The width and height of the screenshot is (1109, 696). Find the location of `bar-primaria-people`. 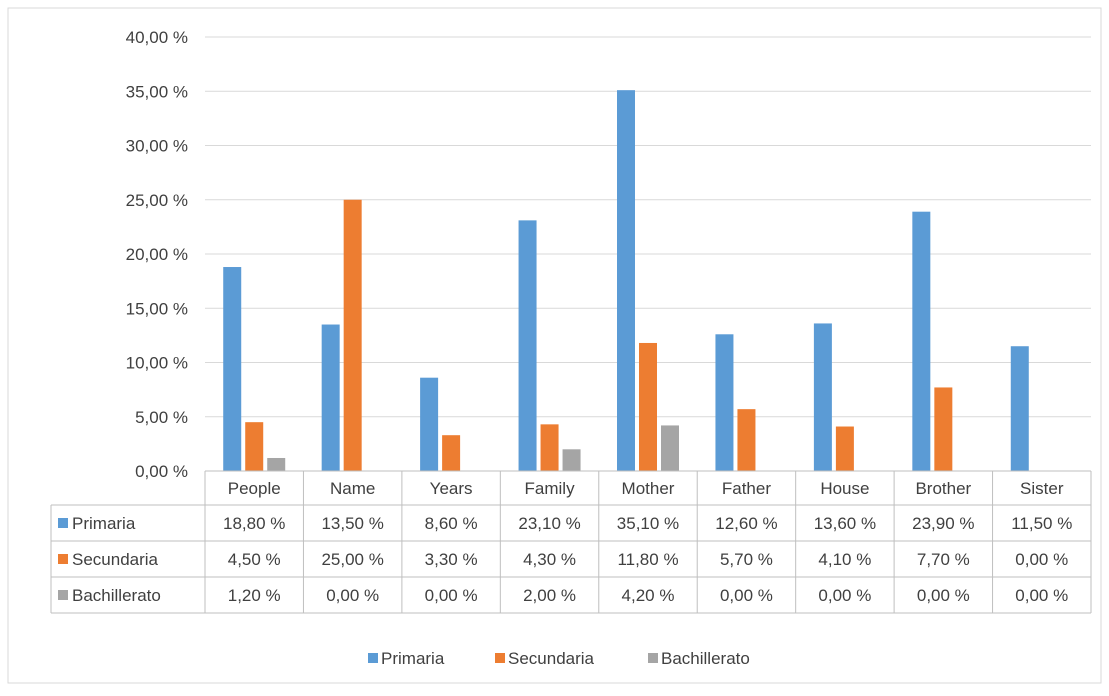

bar-primaria-people is located at coordinates (232, 369).